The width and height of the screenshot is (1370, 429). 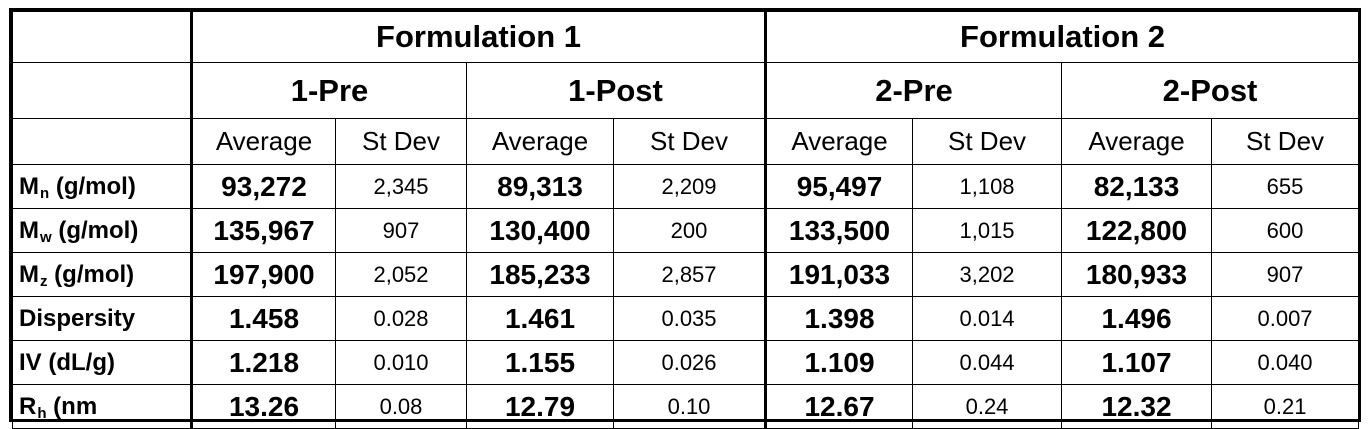 I want to click on stdev-value: 0.035, so click(x=690, y=318).